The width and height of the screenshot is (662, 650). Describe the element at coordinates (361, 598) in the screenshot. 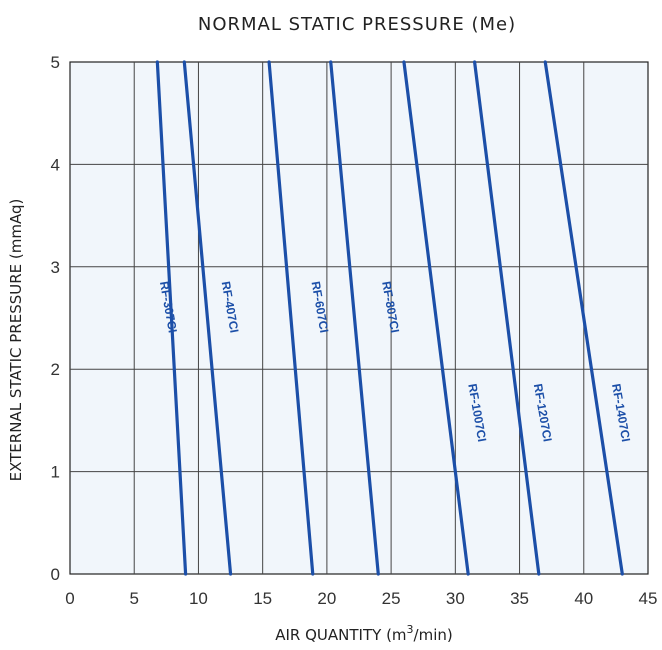

I see `x-tick-labels: 0 5 10 15 20 25 30 35 40 45` at that location.